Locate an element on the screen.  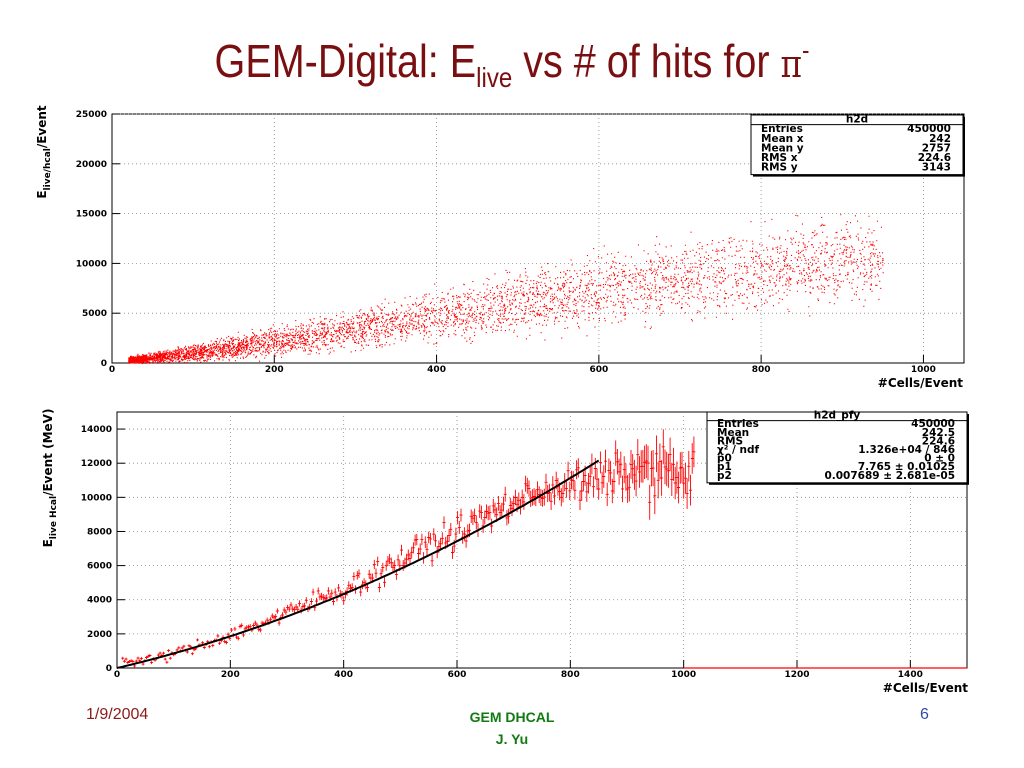
bottom-tick-label-y: 0 is located at coordinates (109, 669).